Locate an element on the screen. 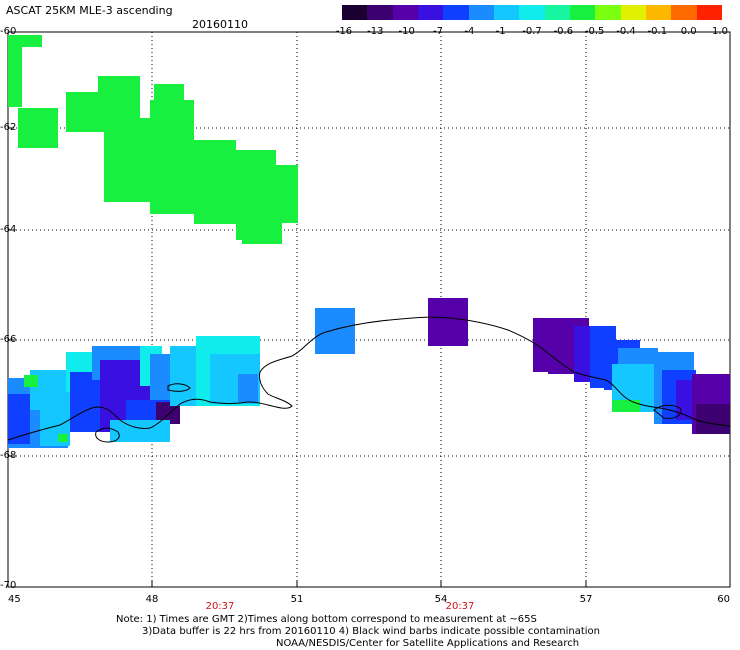 The width and height of the screenshot is (740, 650). x-label-57: 57 is located at coordinates (586, 599).